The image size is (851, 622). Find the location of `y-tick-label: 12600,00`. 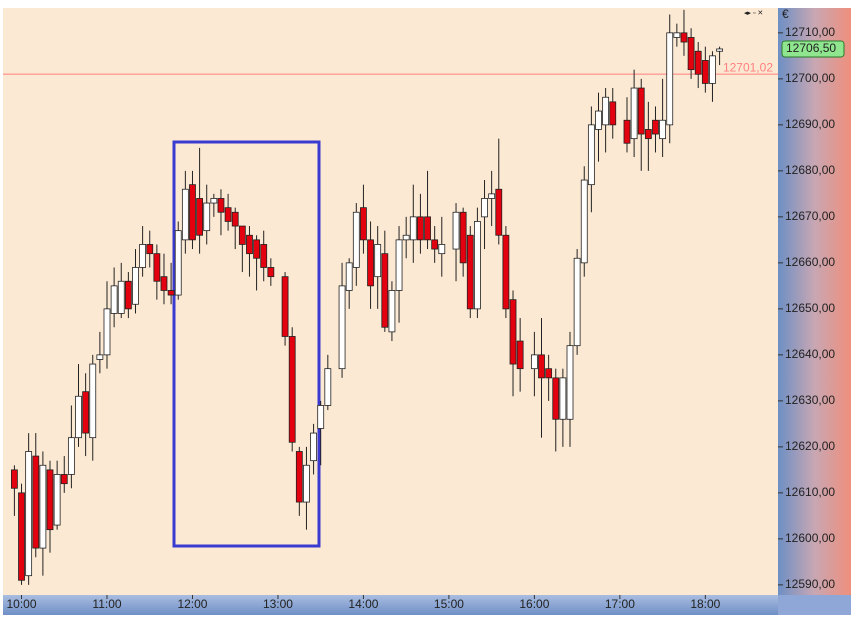

y-tick-label: 12600,00 is located at coordinates (810, 538).